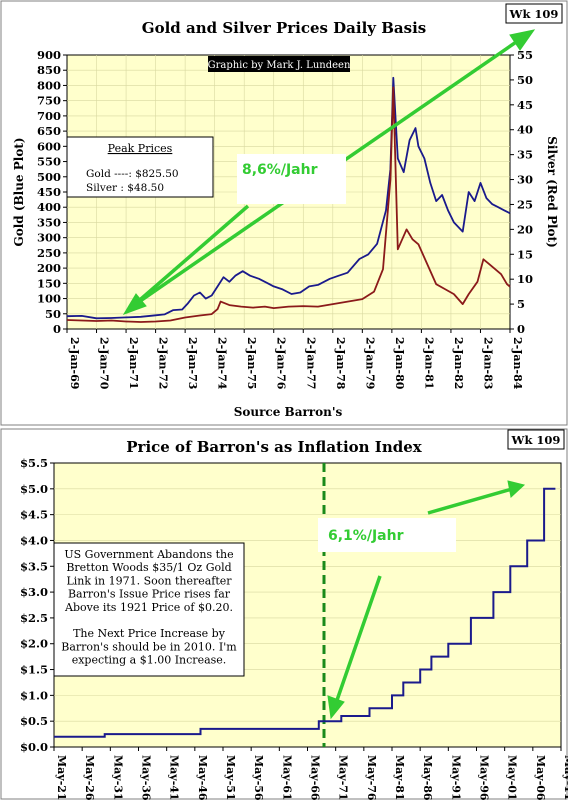  What do you see at coordinates (371, 777) in the screenshot?
I see `bottom-x-tick: May-76` at bounding box center [371, 777].